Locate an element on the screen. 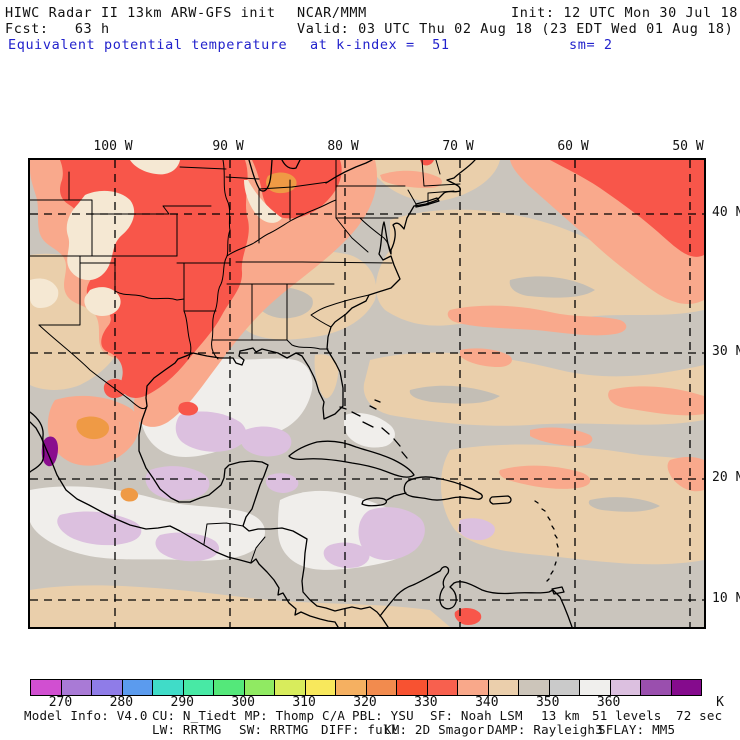  center-name: NCAR/MMM is located at coordinates (332, 13).